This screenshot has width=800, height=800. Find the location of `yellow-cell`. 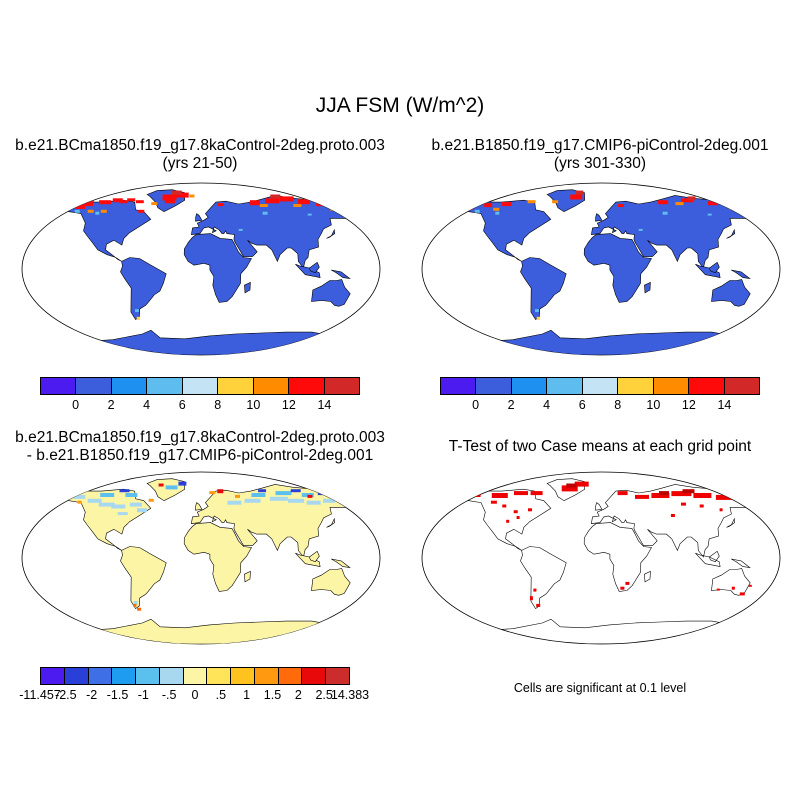

yellow-cell is located at coordinates (538, 318).